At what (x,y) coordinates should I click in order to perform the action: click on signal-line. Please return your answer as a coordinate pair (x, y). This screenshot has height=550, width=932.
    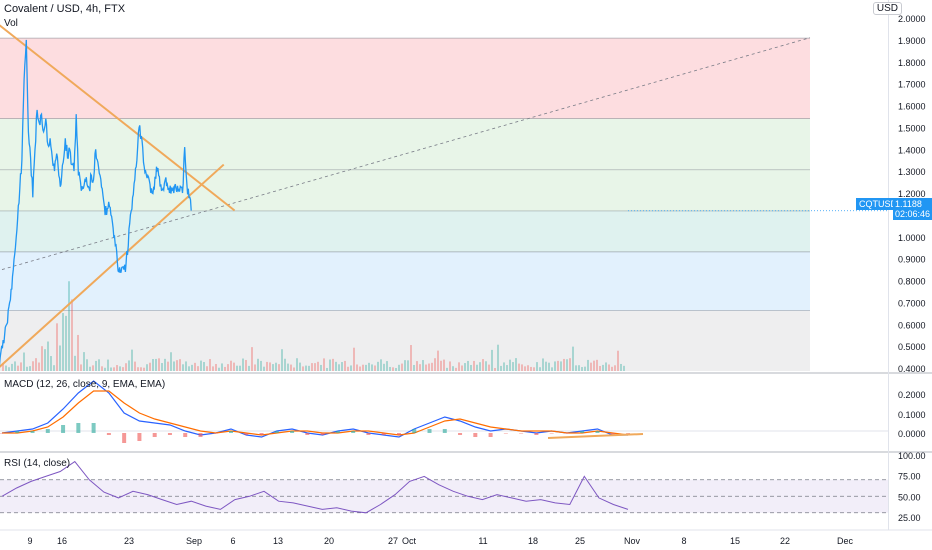
    Looking at the image, I should click on (315, 413).